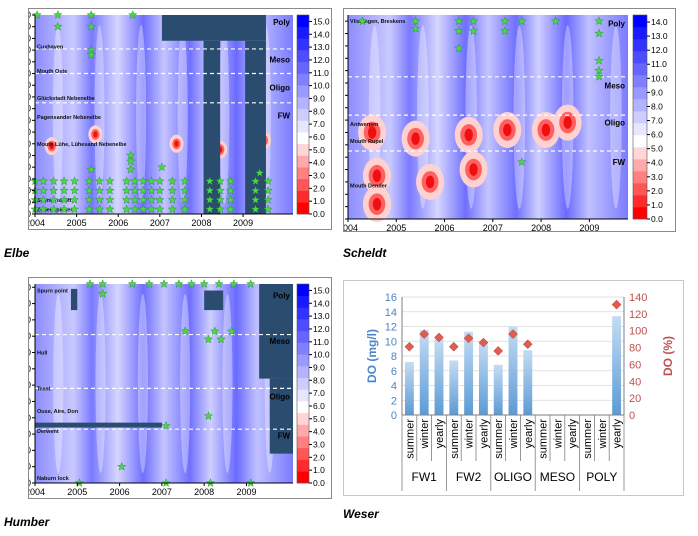 This screenshot has width=698, height=536. Describe the element at coordinates (42, 354) in the screenshot. I see `site-label: Hull` at that location.